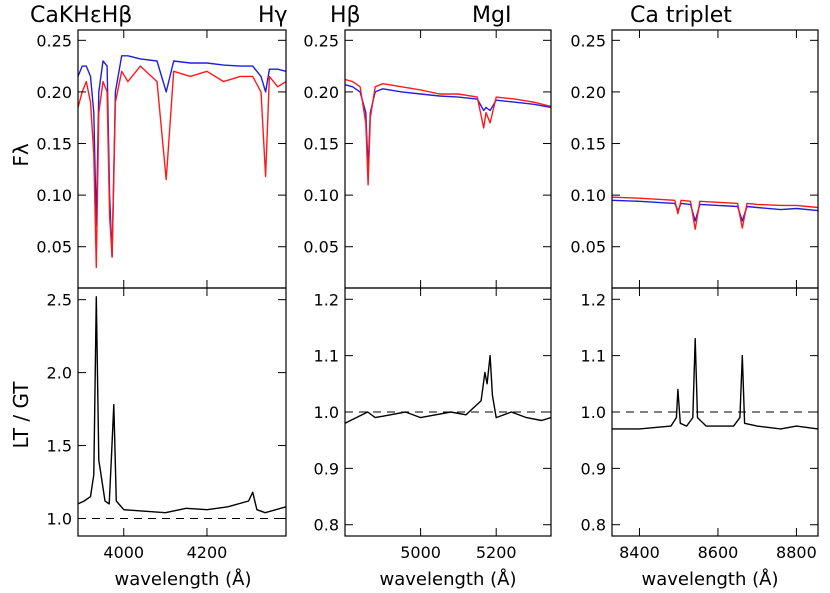 This screenshot has height=593, width=830. Describe the element at coordinates (345, 15) in the screenshot. I see `title-col2-left: Hβ` at that location.